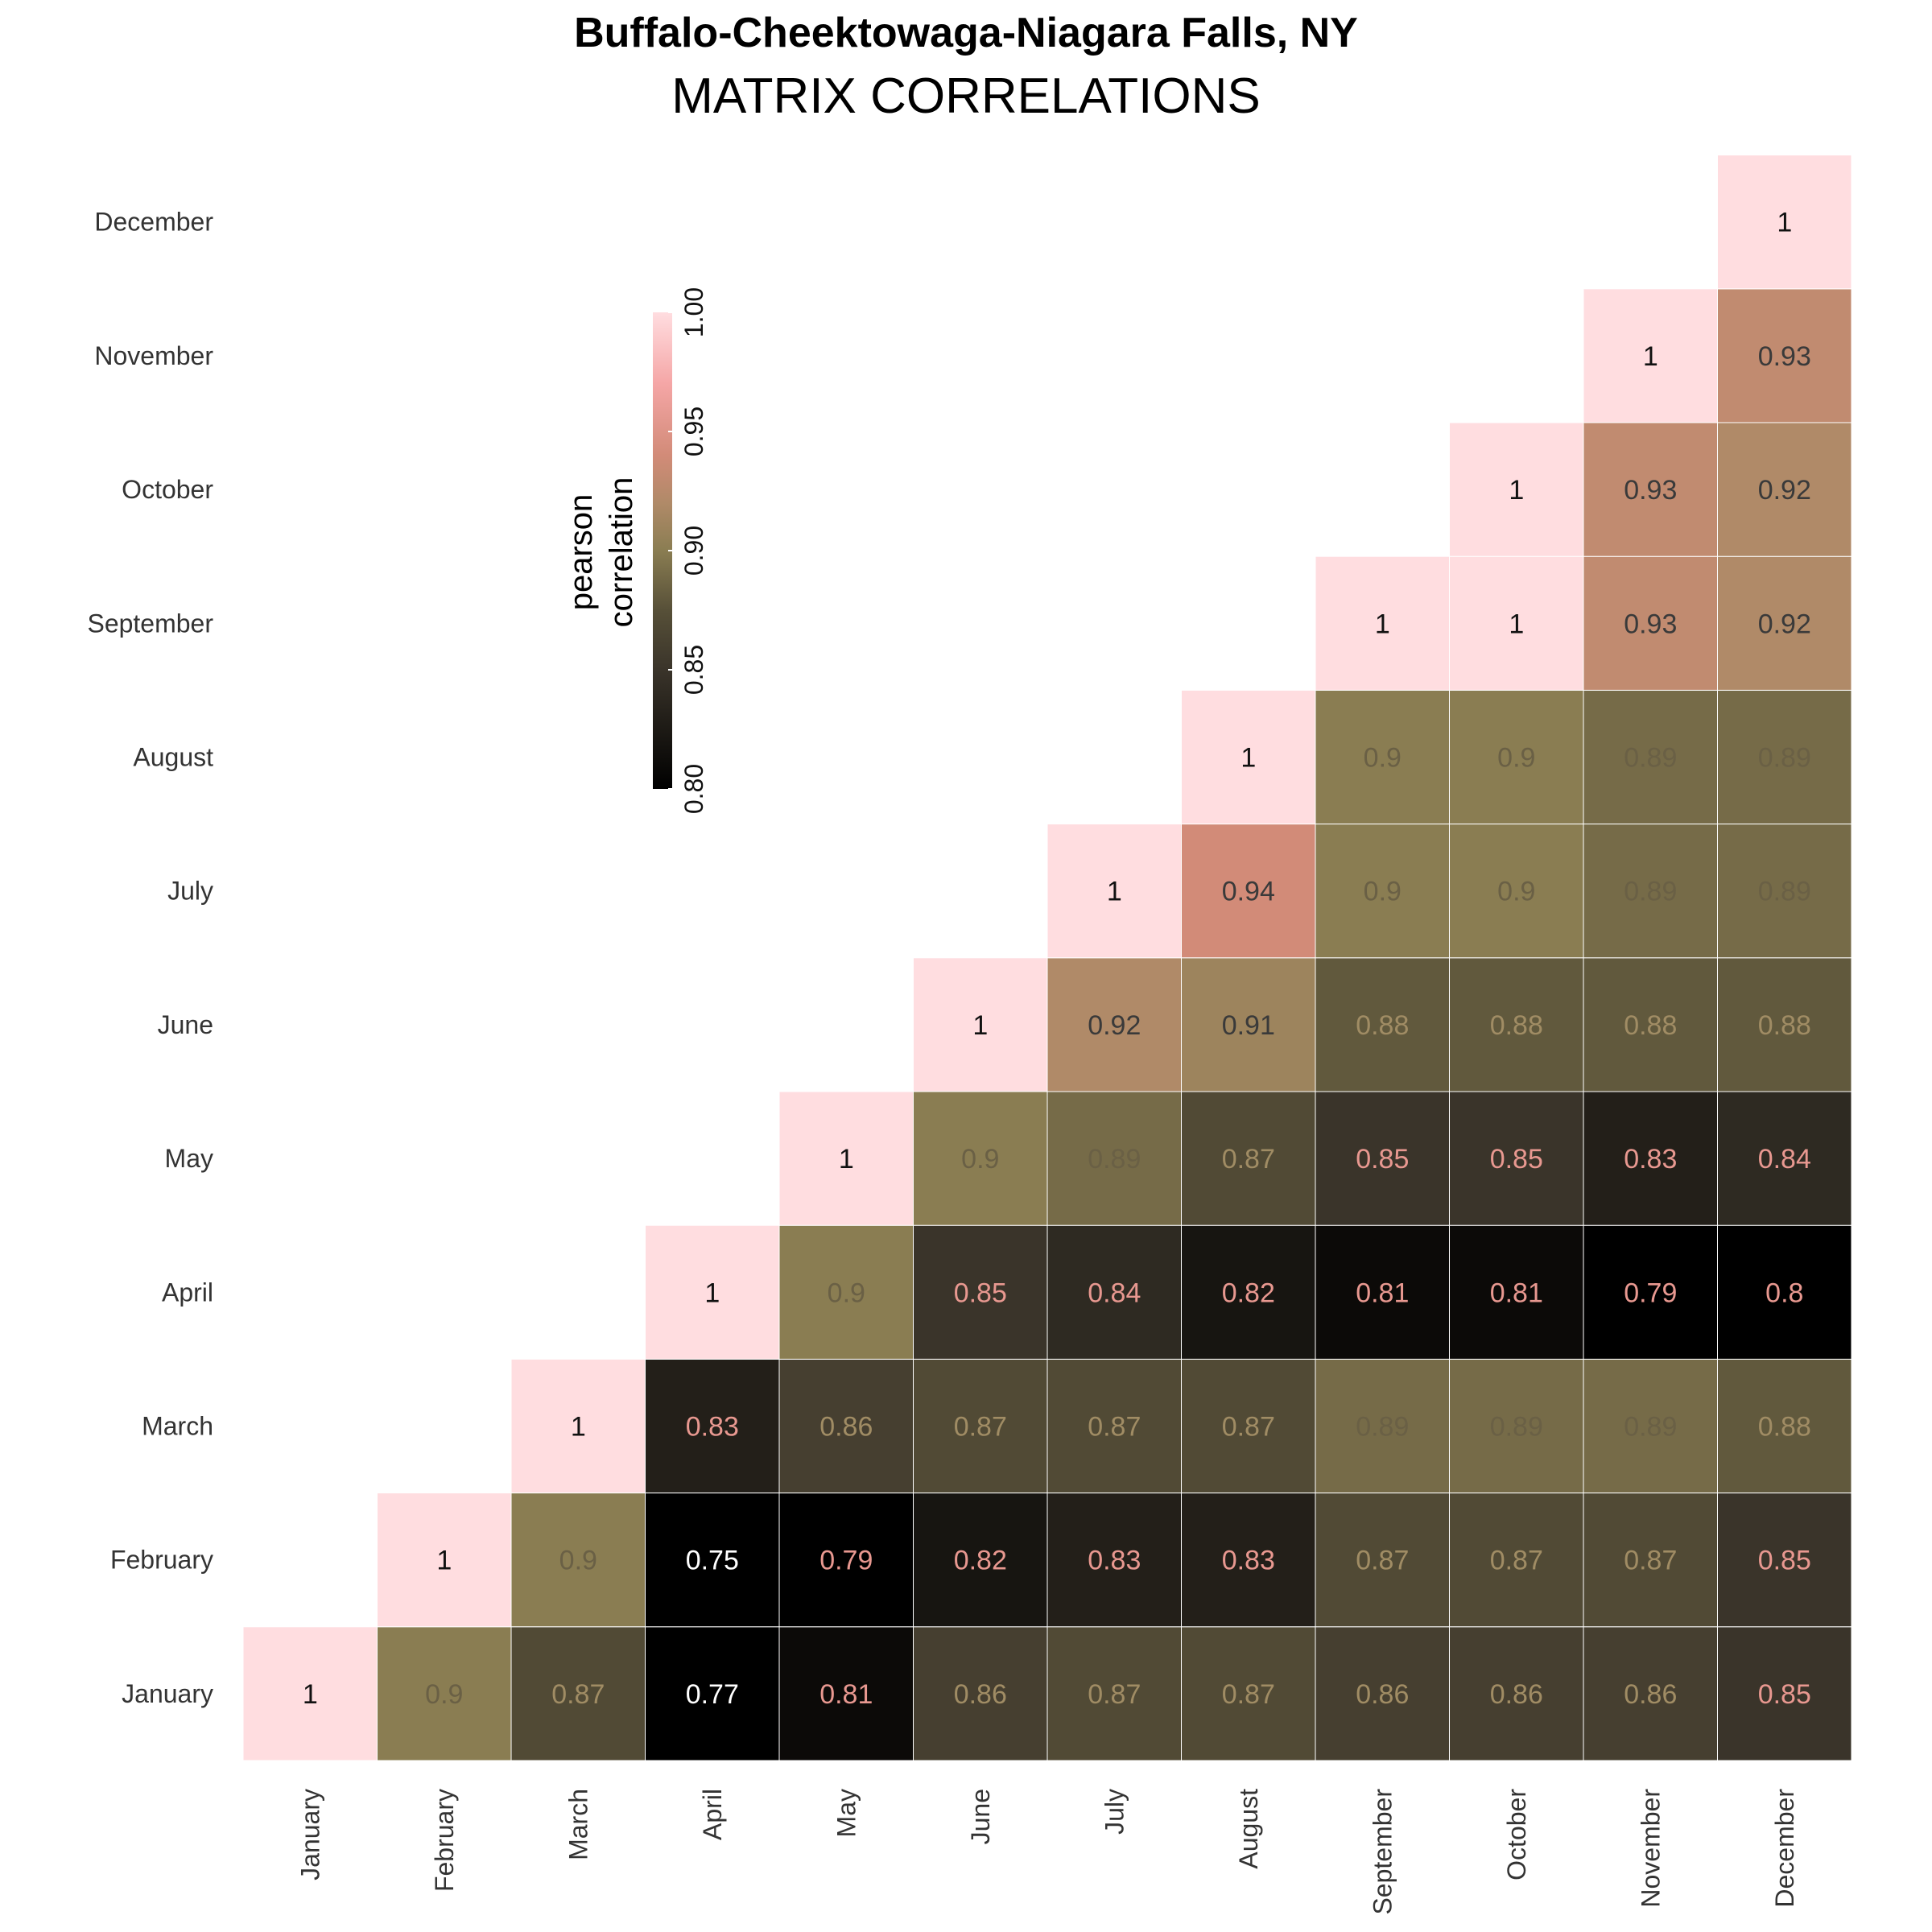 The width and height of the screenshot is (1932, 1932). What do you see at coordinates (1784, 1849) in the screenshot?
I see `x-tick-label: December` at bounding box center [1784, 1849].